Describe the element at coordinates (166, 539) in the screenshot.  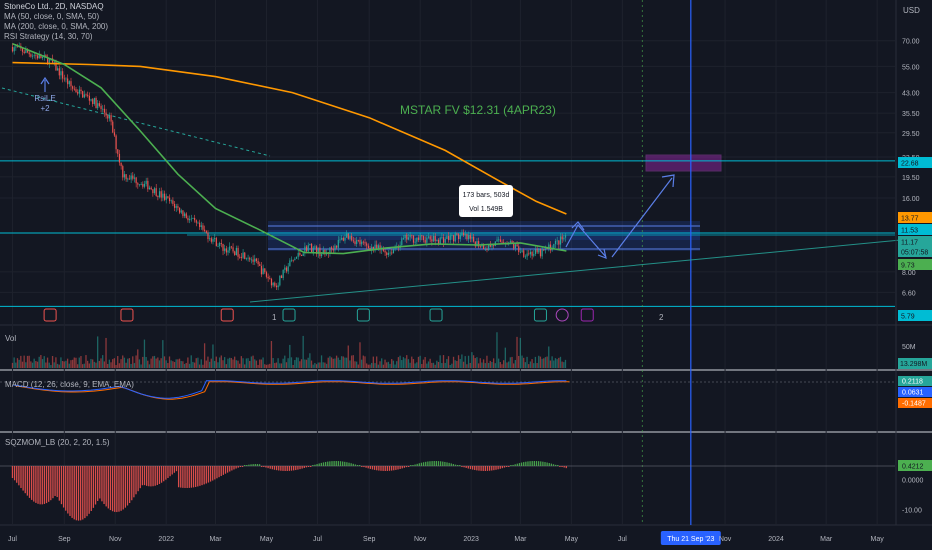
I see `x-tick-label: 2022` at that location.